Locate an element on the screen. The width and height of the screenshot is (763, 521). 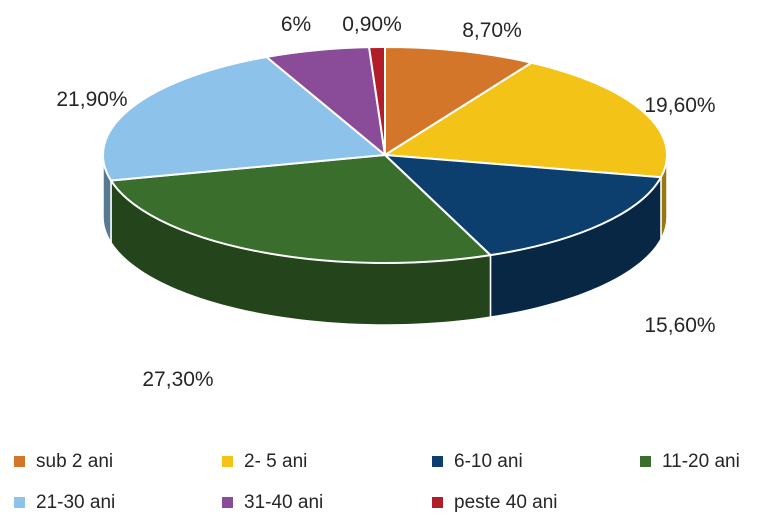
legend-item-sub-2-ani: sub 2 ani is located at coordinates (63, 461).